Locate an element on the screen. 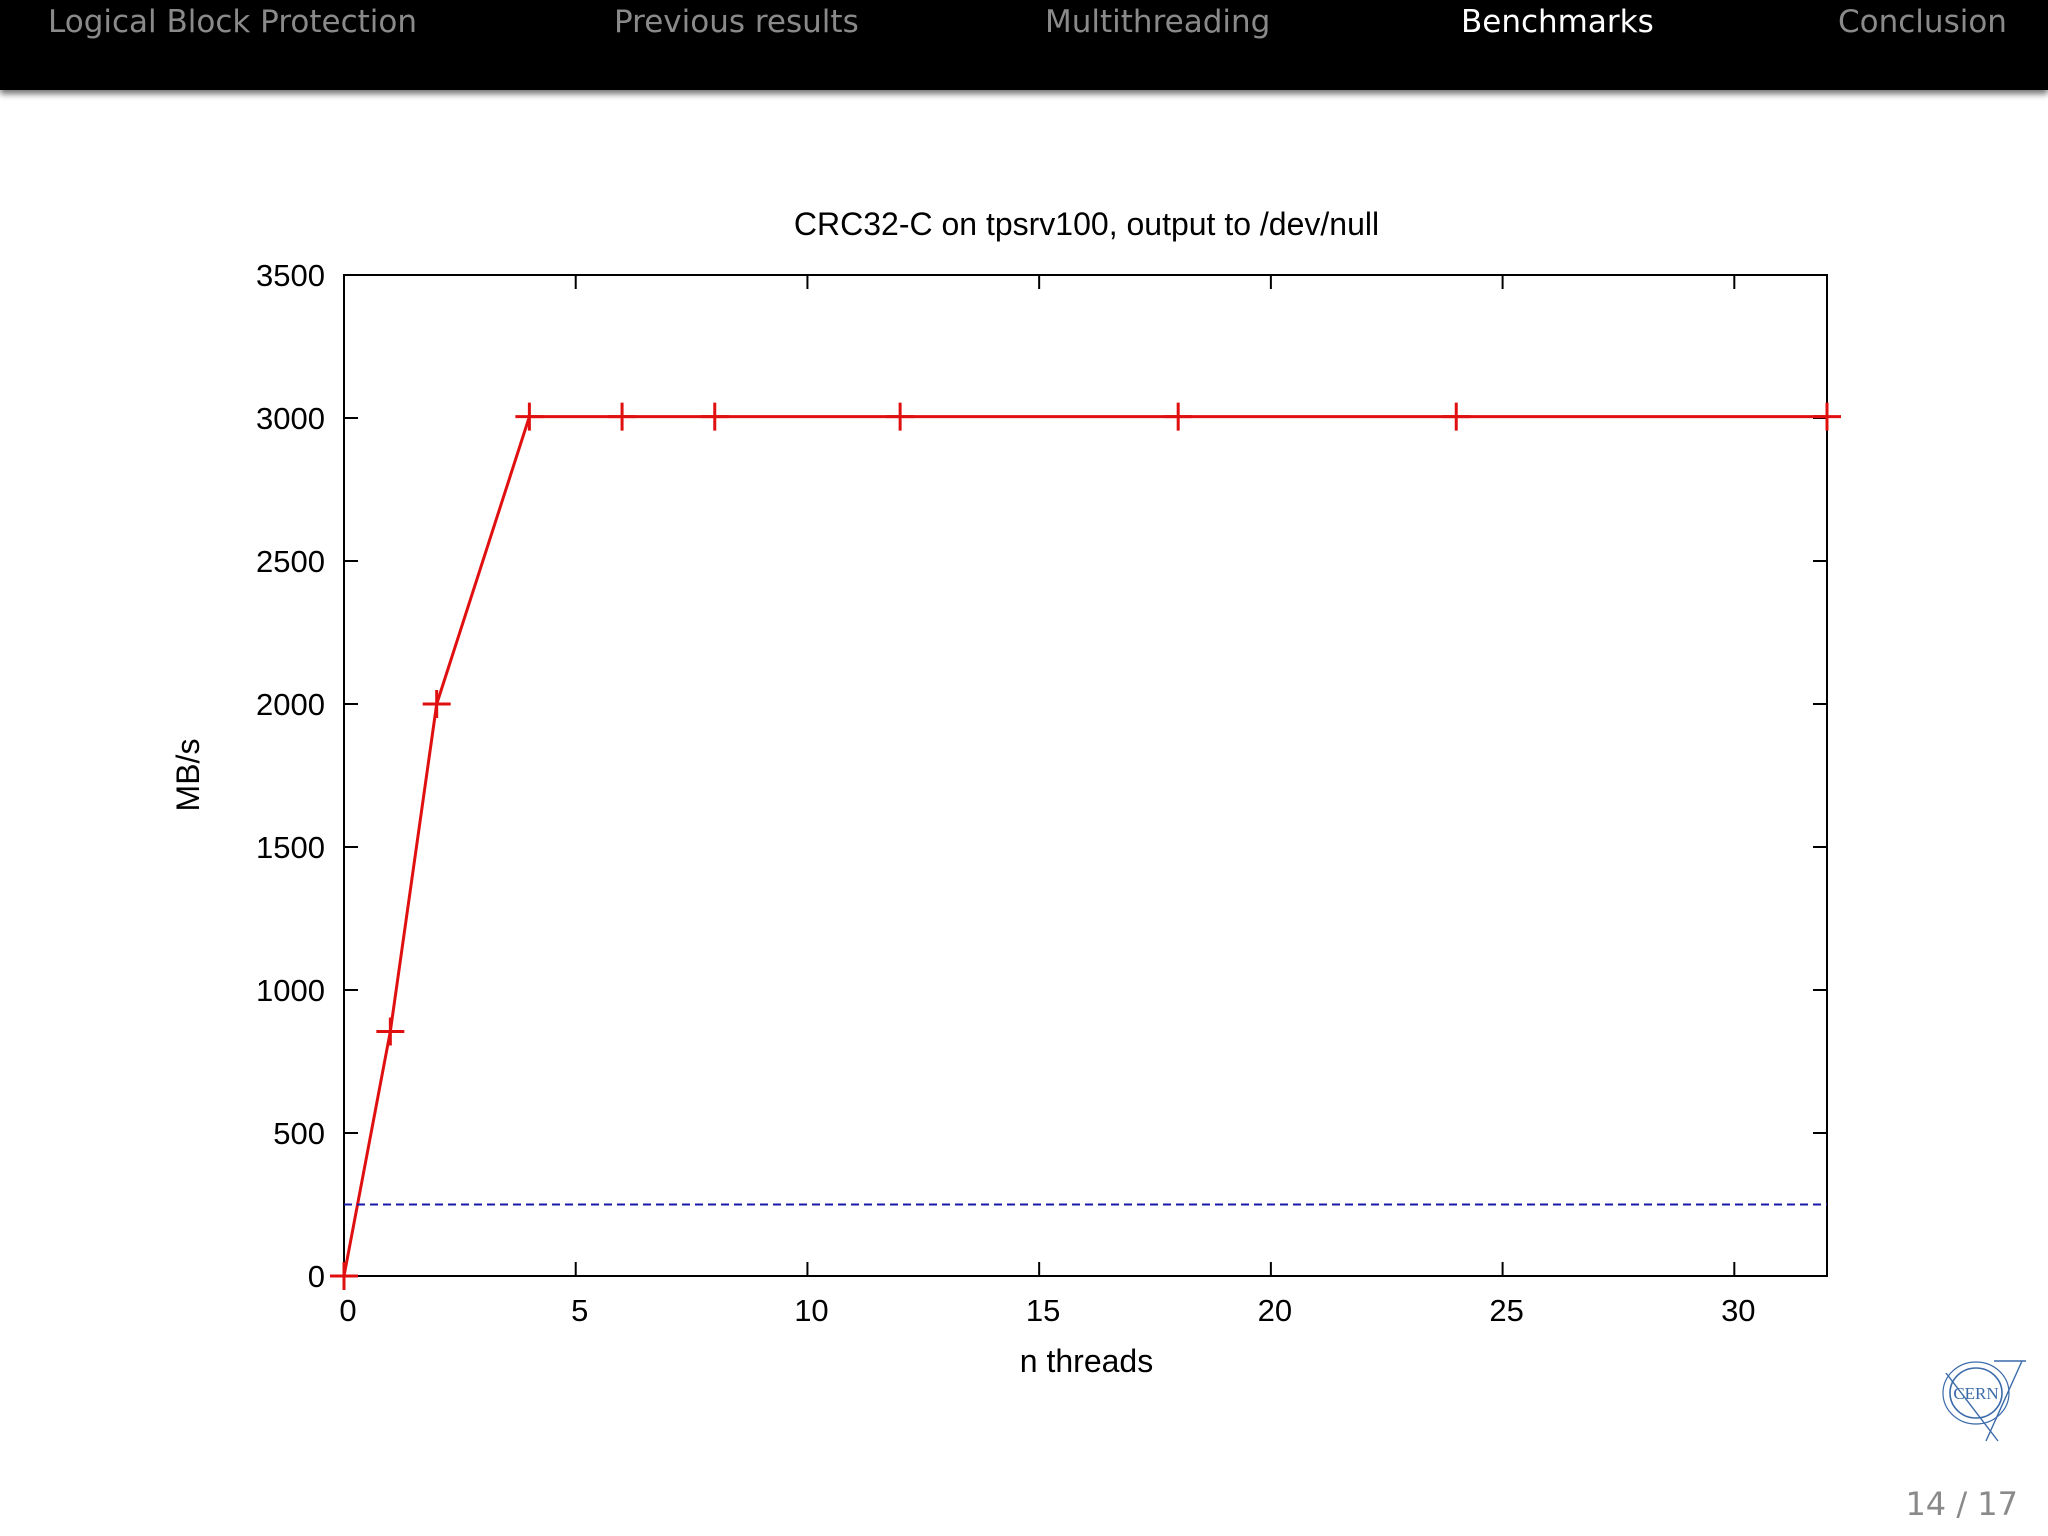  nav-item-conclusion: Conclusion is located at coordinates (1922, 22).